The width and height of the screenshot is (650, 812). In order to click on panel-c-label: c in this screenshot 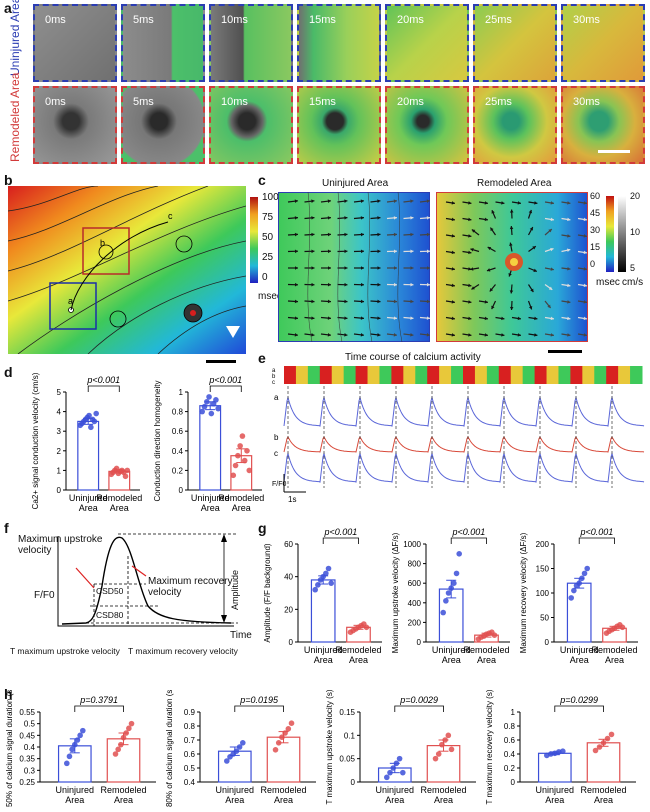, I will do `click(262, 180)`.